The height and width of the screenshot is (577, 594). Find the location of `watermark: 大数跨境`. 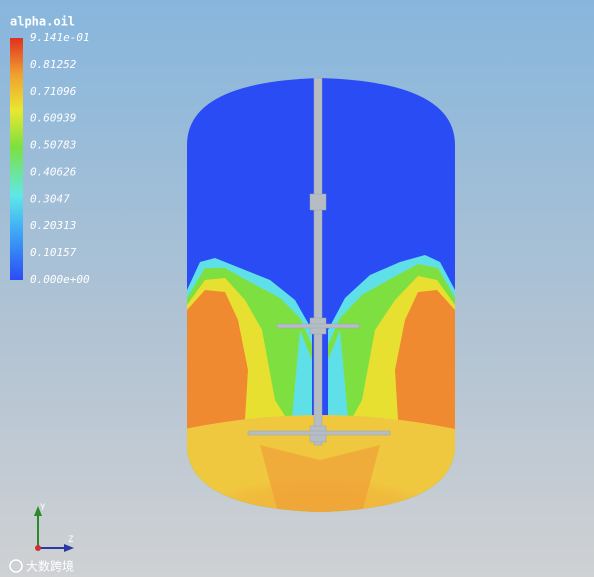

watermark: 大数跨境 is located at coordinates (50, 566).